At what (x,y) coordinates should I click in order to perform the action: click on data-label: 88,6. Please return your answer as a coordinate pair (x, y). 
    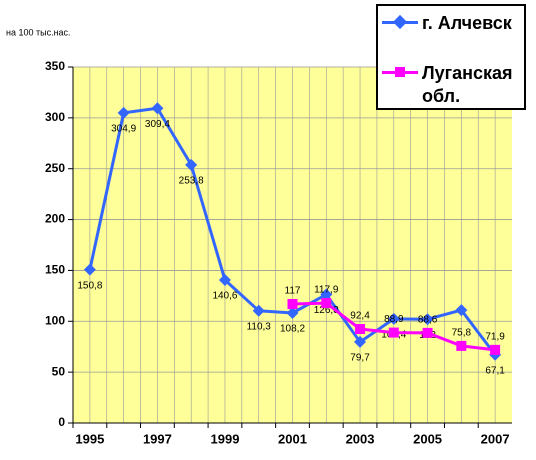
    Looking at the image, I should click on (428, 320).